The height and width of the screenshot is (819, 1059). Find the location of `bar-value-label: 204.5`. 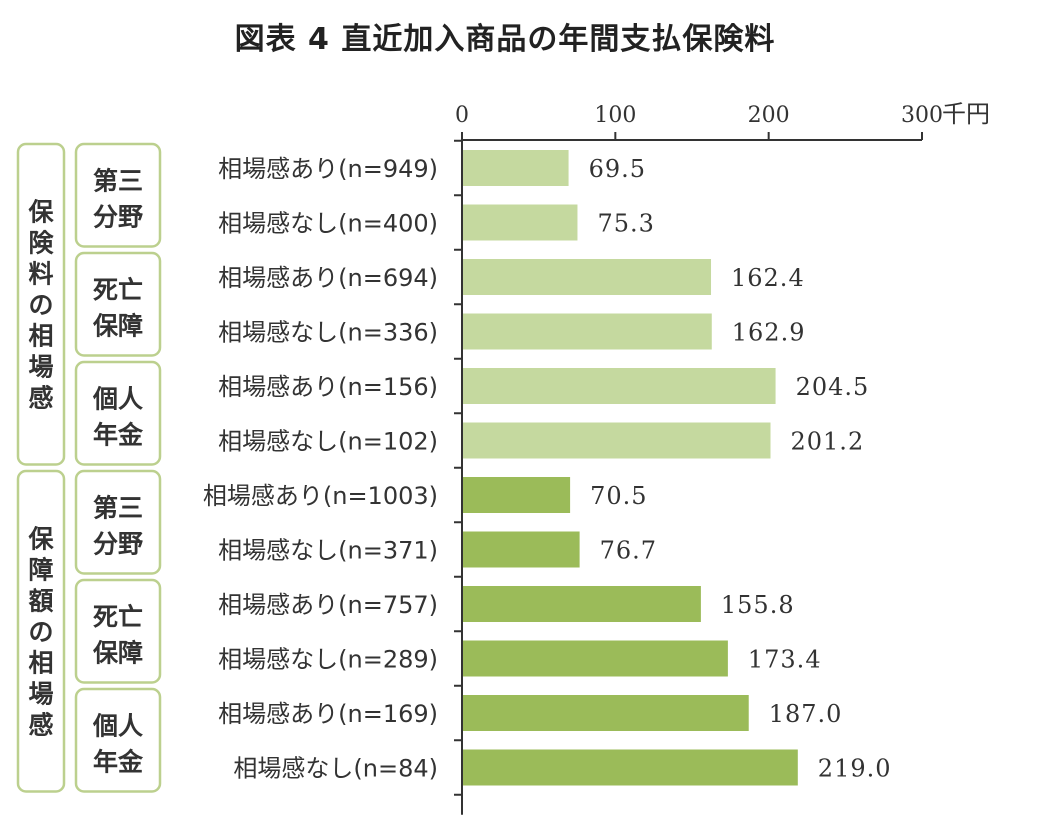

bar-value-label: 204.5 is located at coordinates (833, 387).